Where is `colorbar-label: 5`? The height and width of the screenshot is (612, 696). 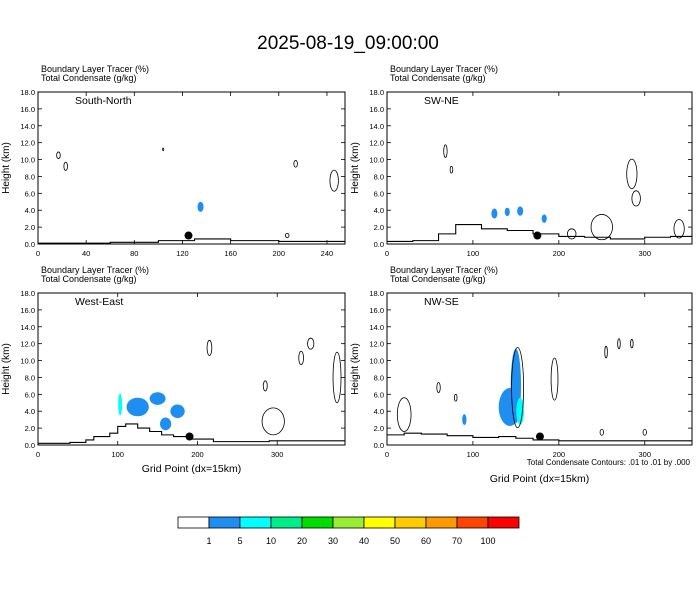
colorbar-label: 5 is located at coordinates (239, 541).